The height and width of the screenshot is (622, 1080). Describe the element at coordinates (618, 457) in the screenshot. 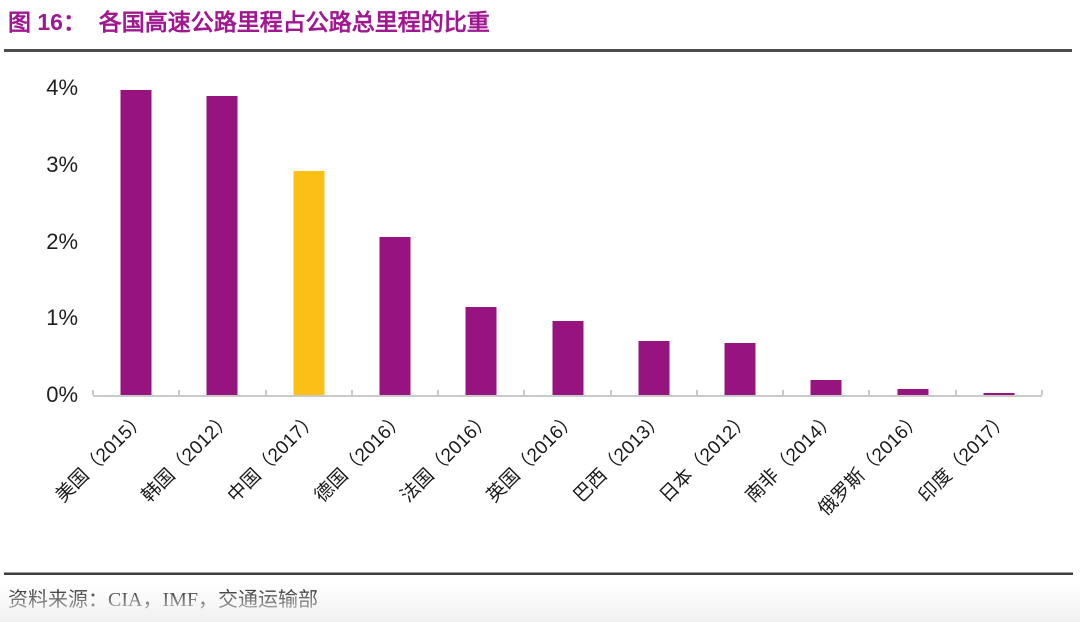

I see `x-category-label: 巴西（2013）` at that location.